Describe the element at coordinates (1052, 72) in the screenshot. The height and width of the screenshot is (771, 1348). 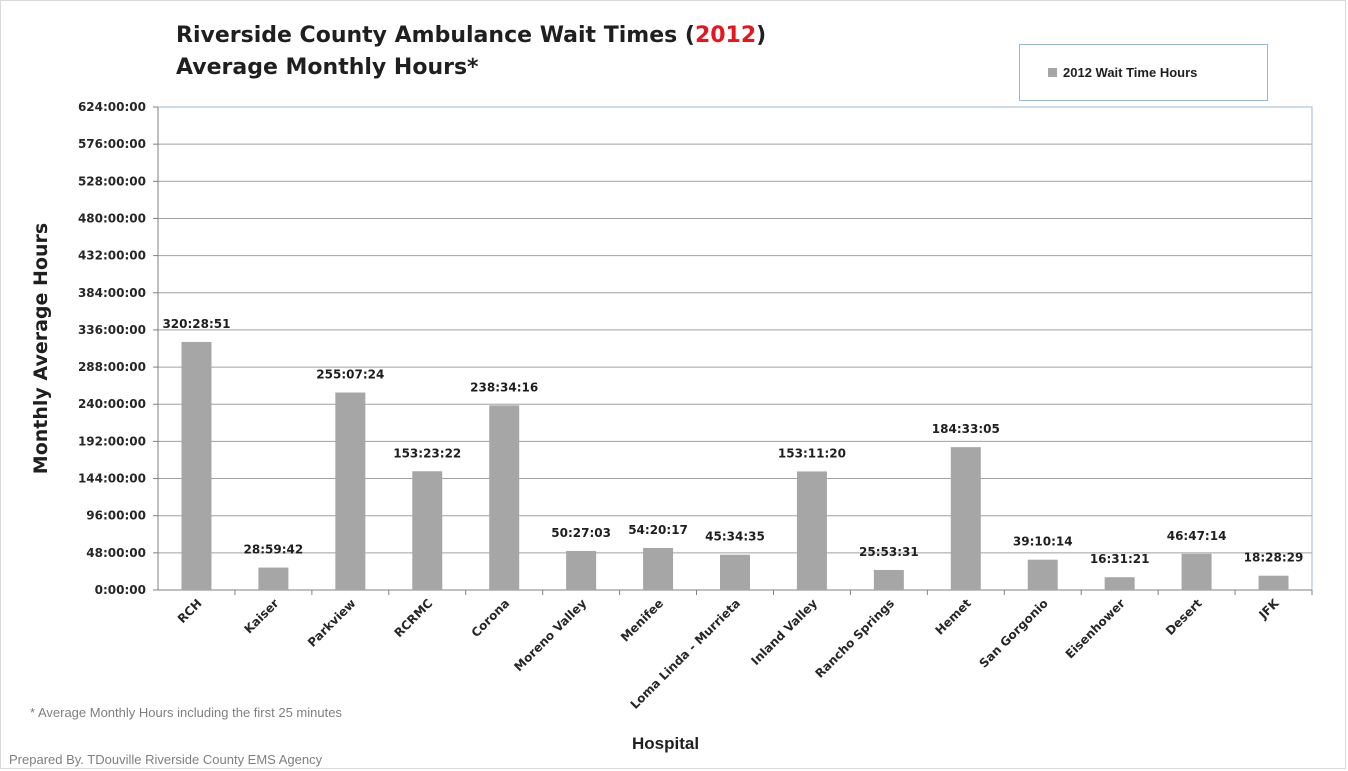
I see `legend-swatch` at that location.